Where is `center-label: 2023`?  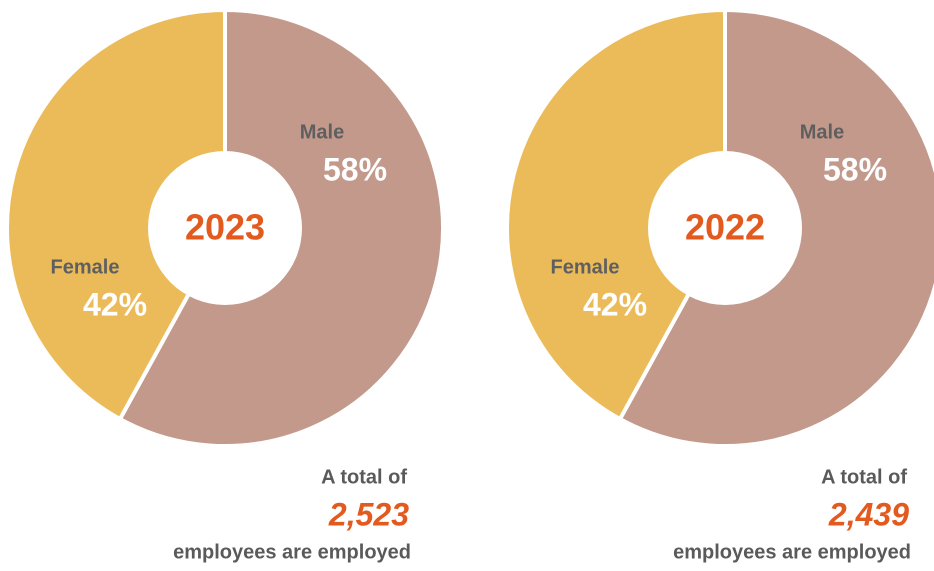
center-label: 2023 is located at coordinates (225, 227).